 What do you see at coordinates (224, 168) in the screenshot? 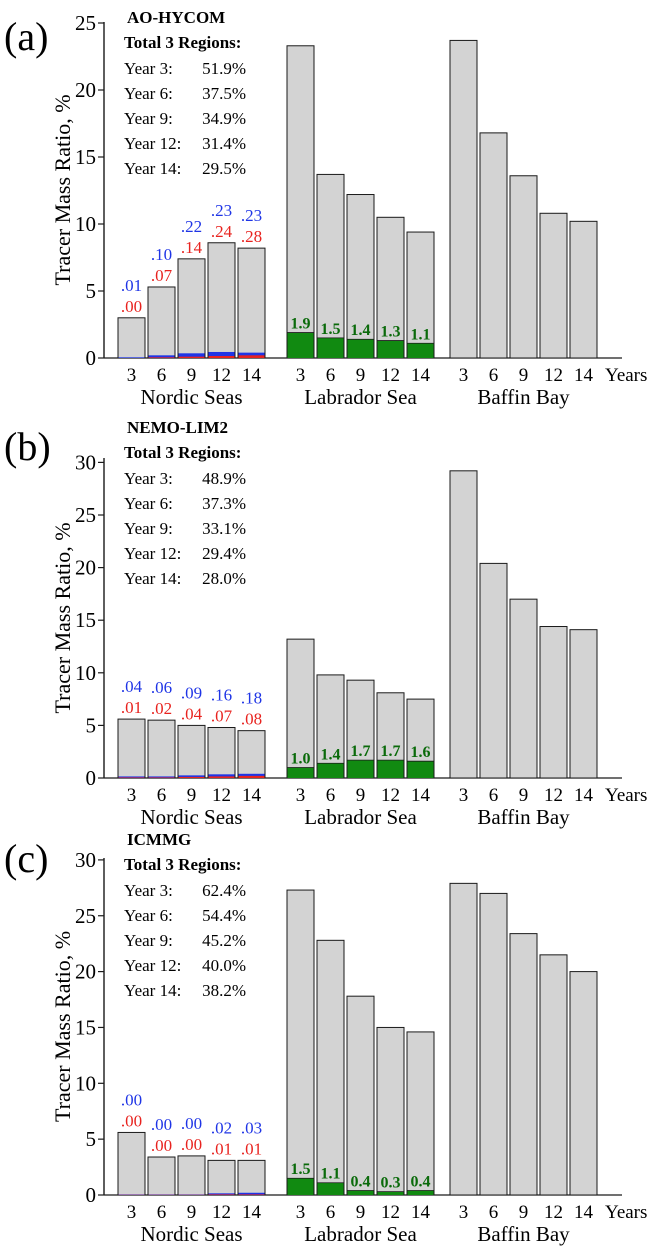
I see `summary-year-value: 29.5%` at bounding box center [224, 168].